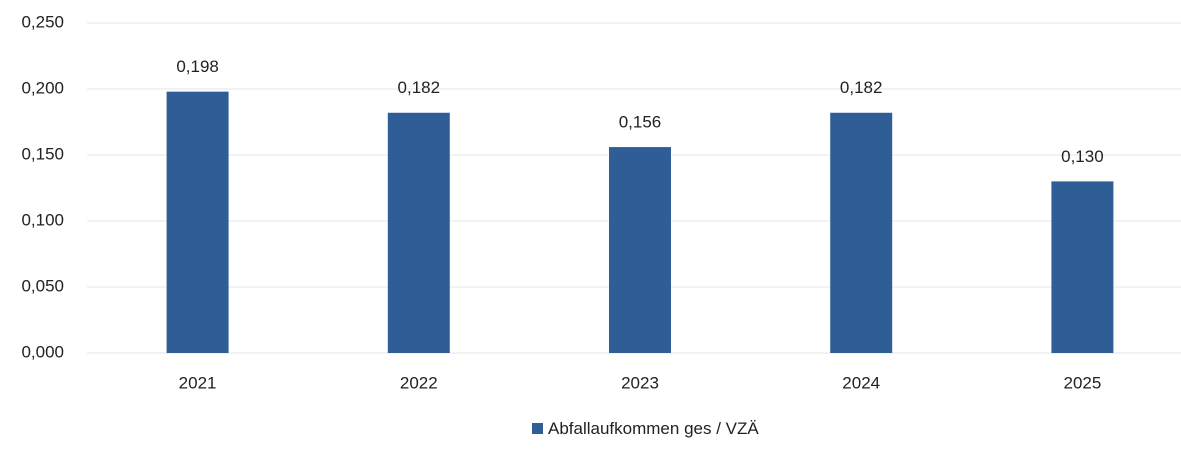 The image size is (1181, 465). I want to click on x-tick-label: 2024, so click(861, 382).